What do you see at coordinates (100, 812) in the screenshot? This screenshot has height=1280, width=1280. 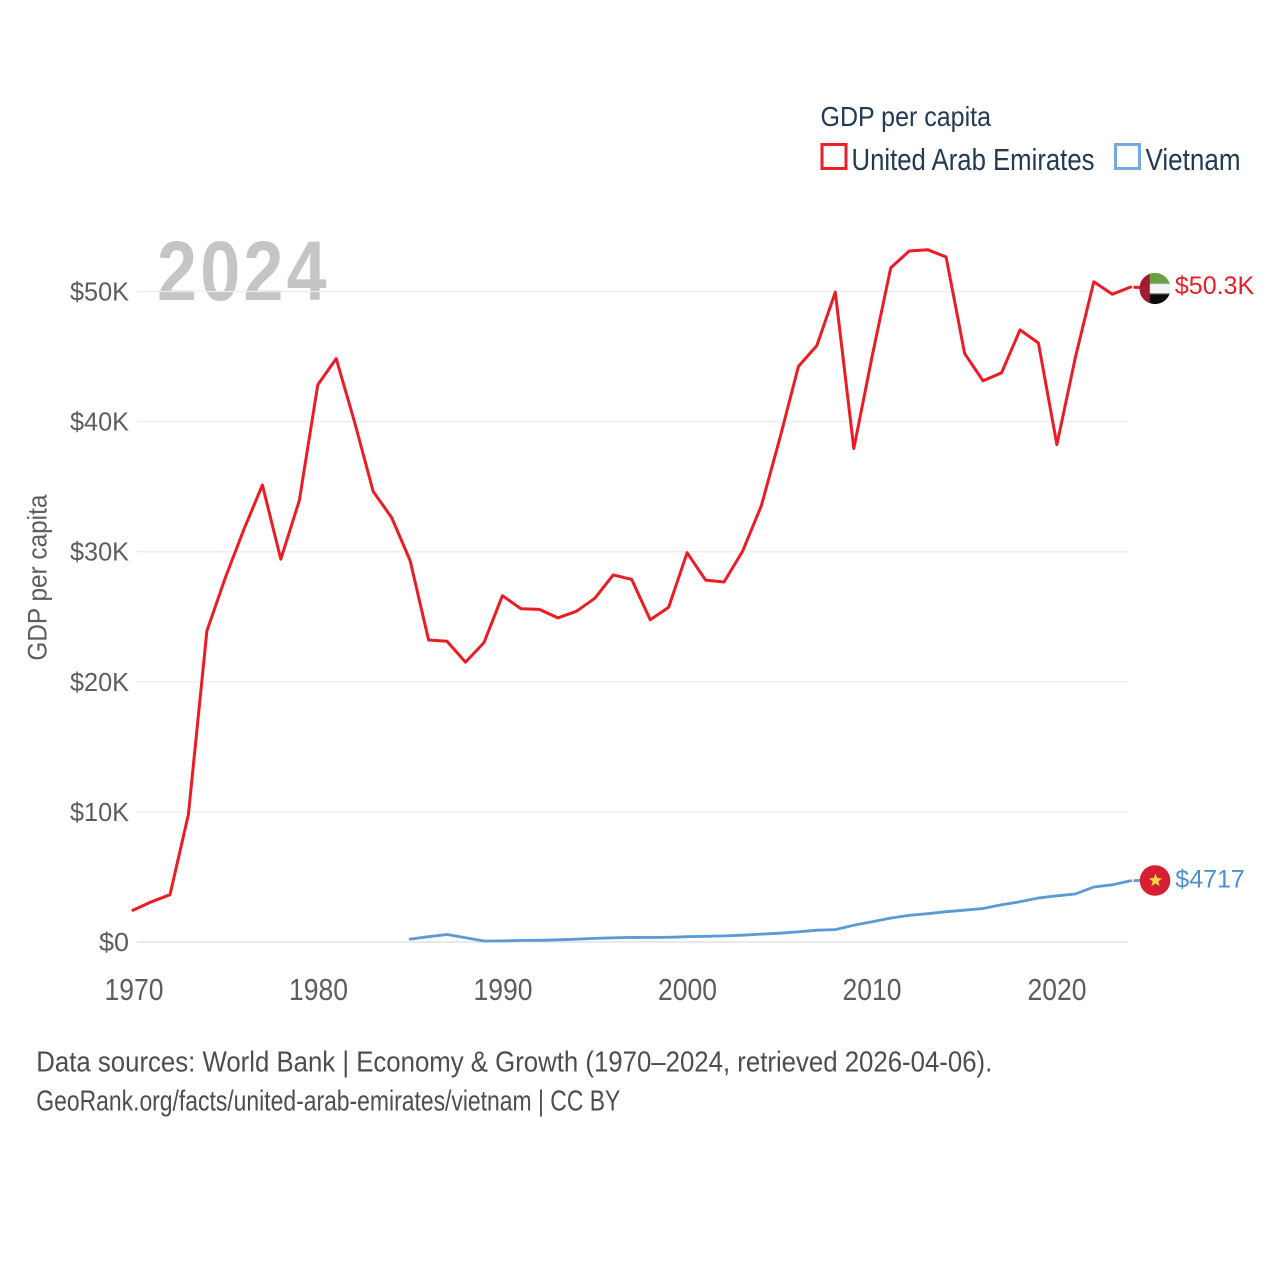 I see `svg-text: $10K` at bounding box center [100, 812].